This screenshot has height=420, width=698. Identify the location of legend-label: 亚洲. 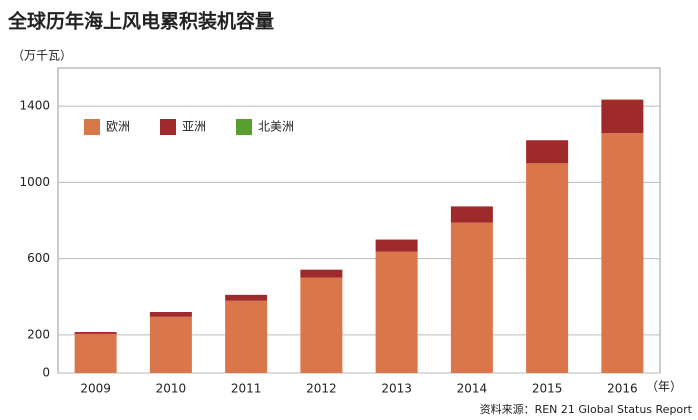
(194, 127).